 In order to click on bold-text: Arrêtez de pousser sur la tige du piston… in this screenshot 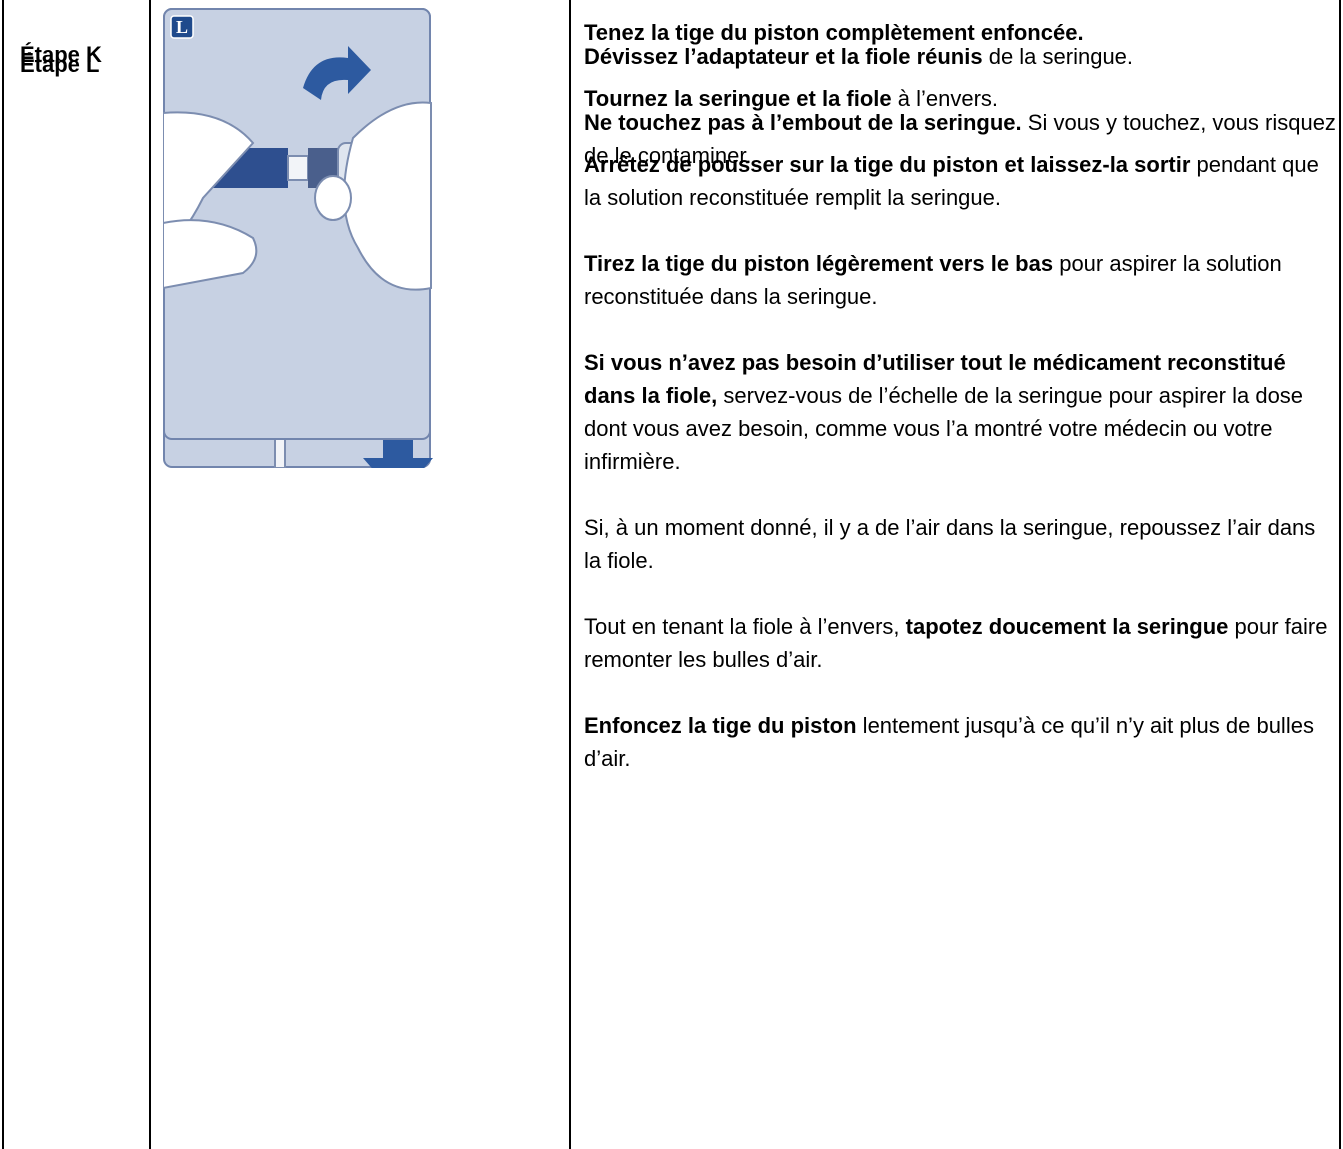, I will do `click(887, 164)`.